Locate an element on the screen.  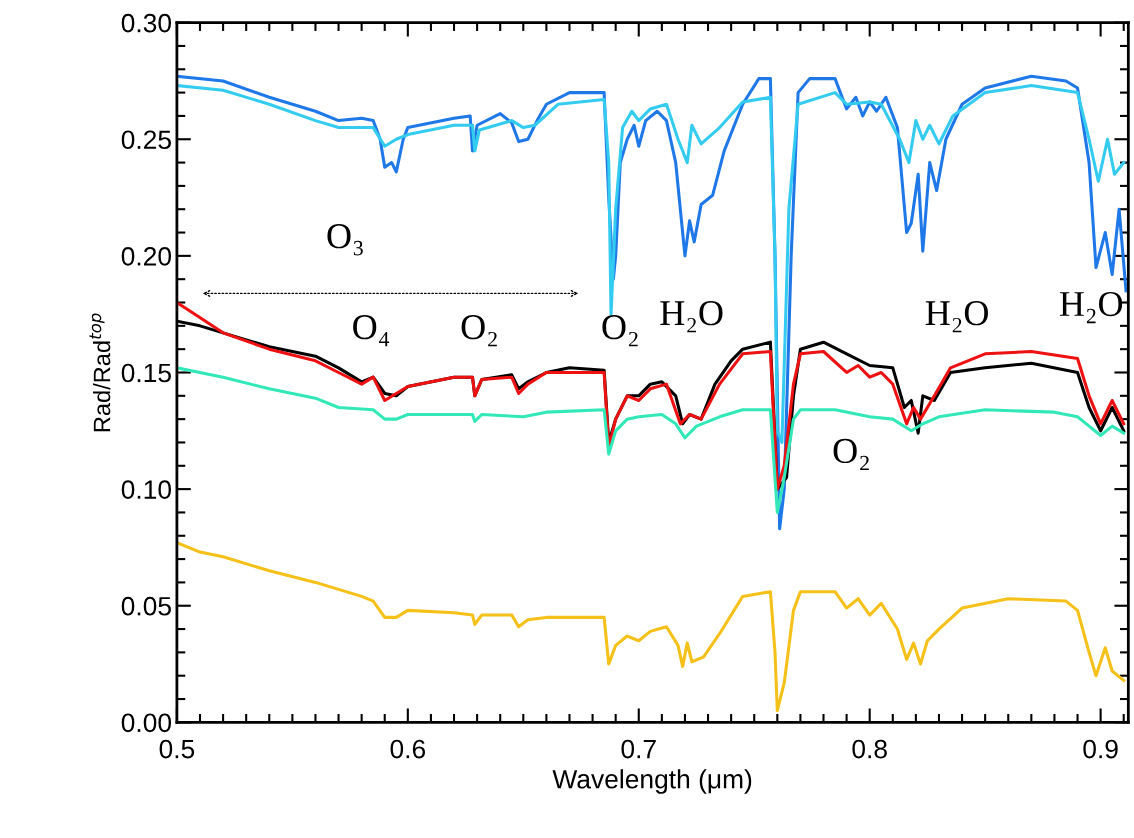
annotation: O₄ is located at coordinates (371, 331).